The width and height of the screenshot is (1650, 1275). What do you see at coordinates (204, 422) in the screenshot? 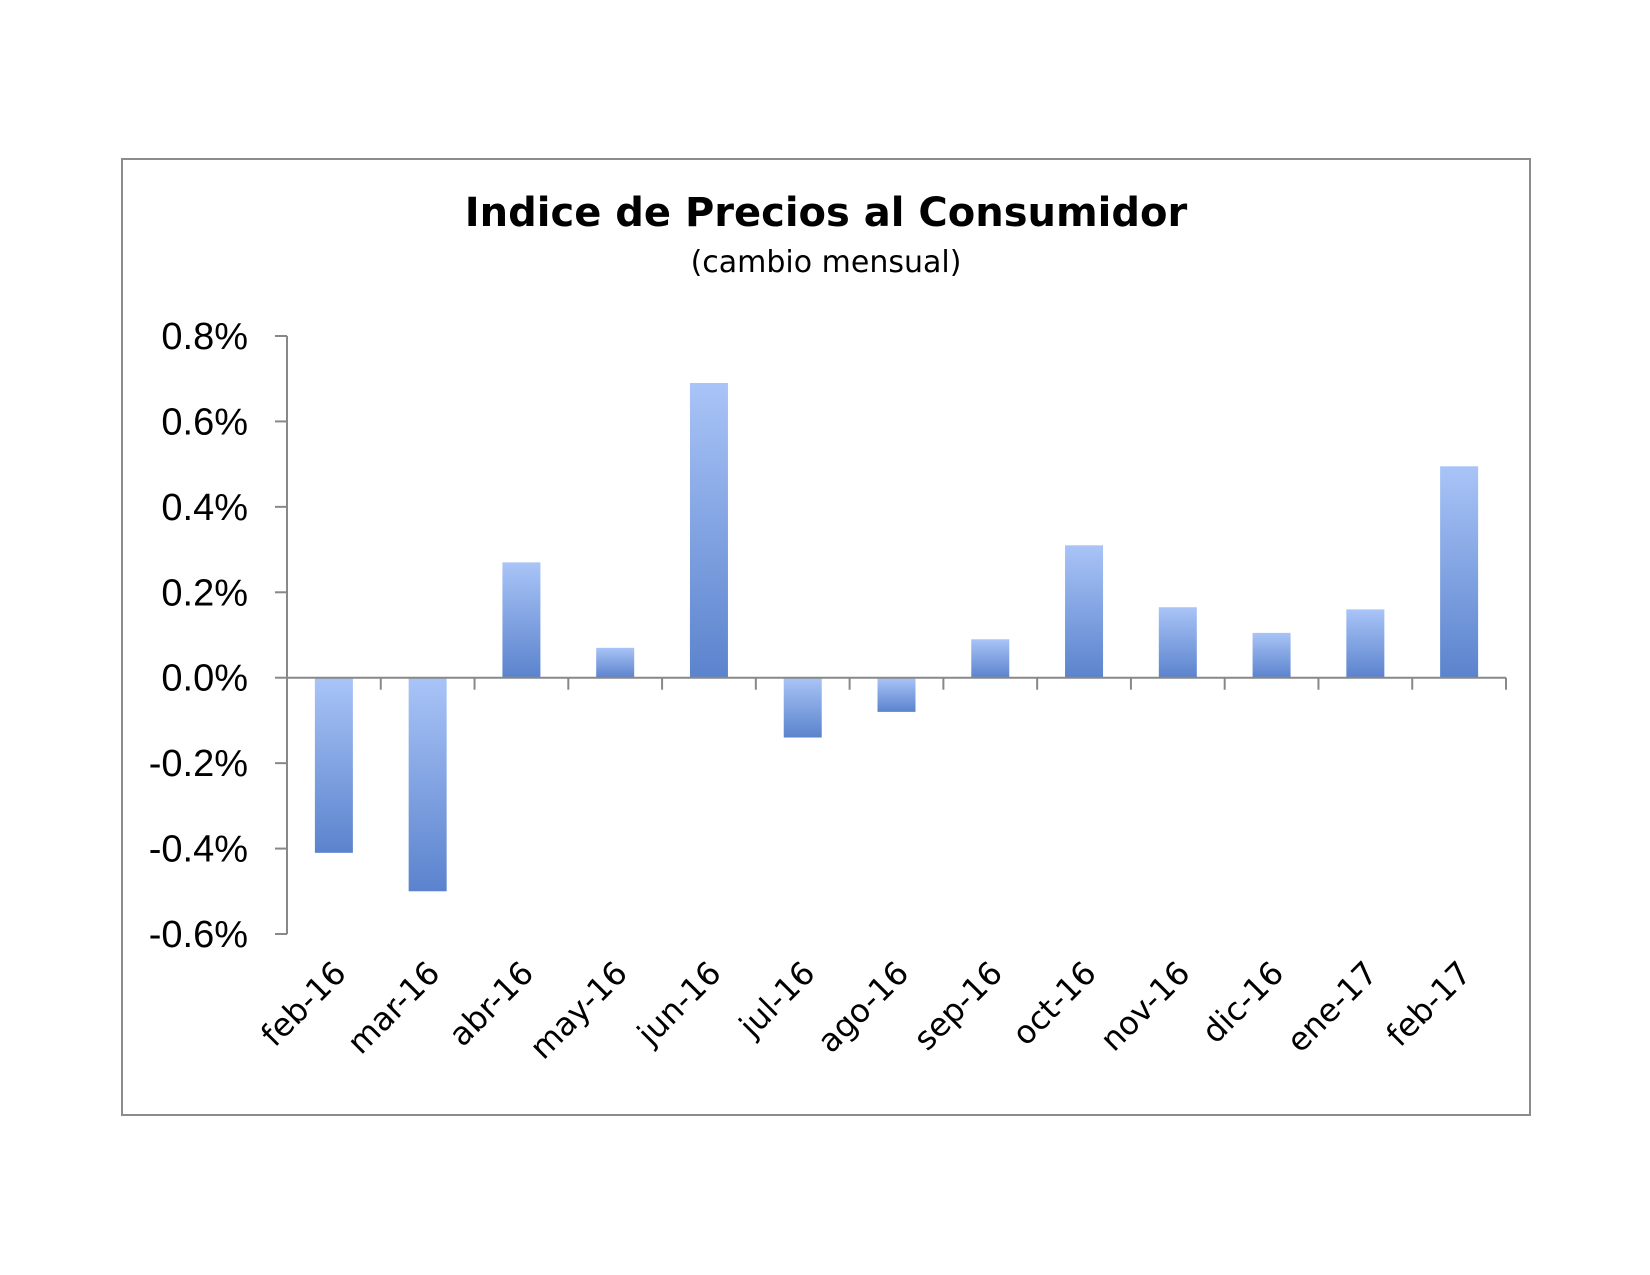
I see `y-tick-label: 0.6%` at bounding box center [204, 422].